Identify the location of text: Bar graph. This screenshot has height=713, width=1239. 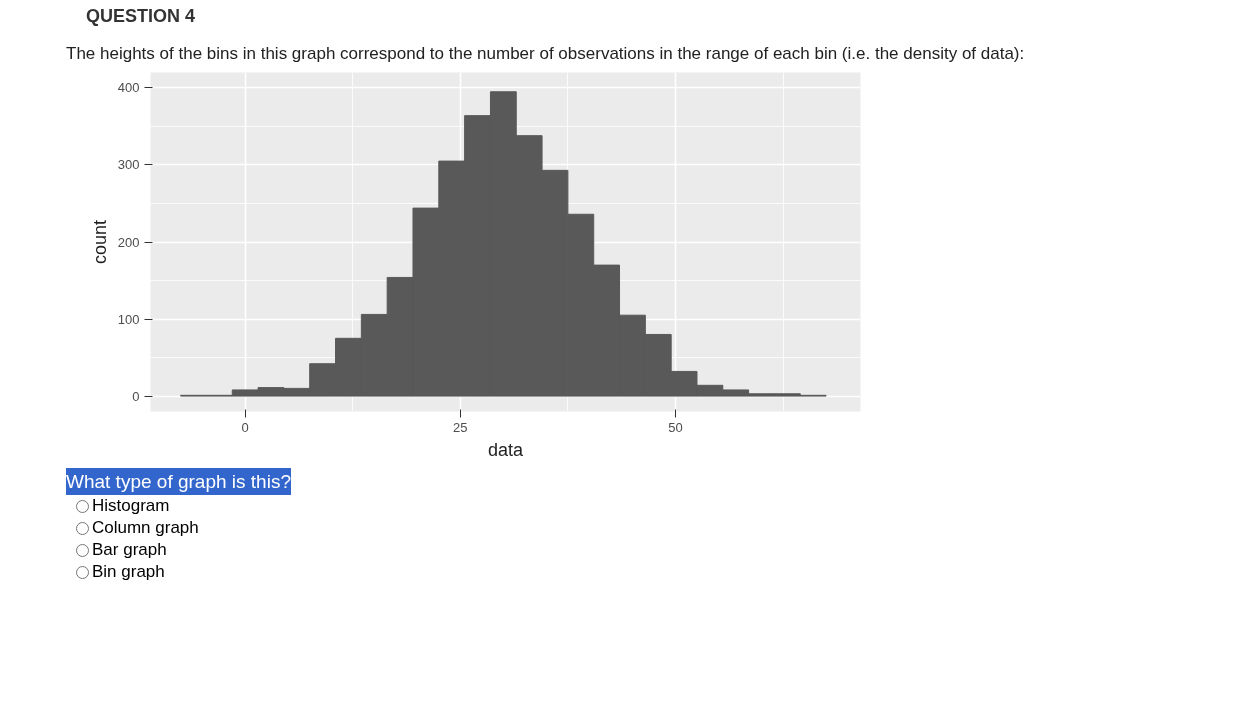
(129, 550).